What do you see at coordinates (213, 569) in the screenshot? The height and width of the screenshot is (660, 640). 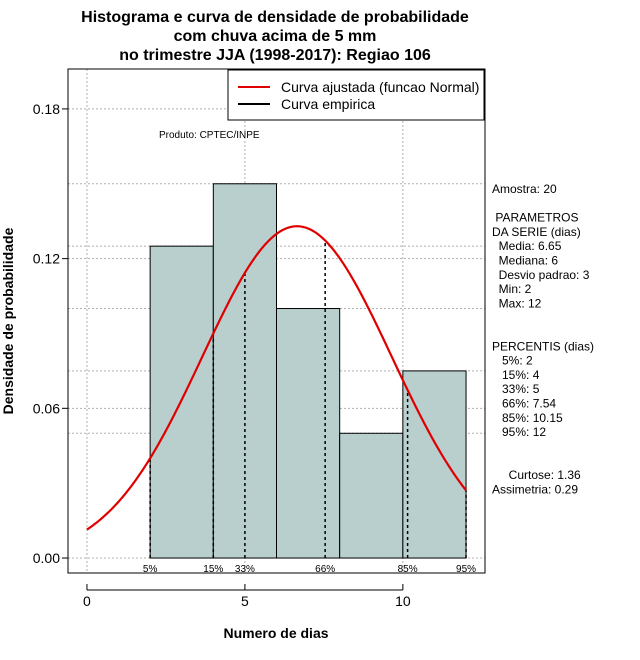 I see `percentile-label-1: 15%` at bounding box center [213, 569].